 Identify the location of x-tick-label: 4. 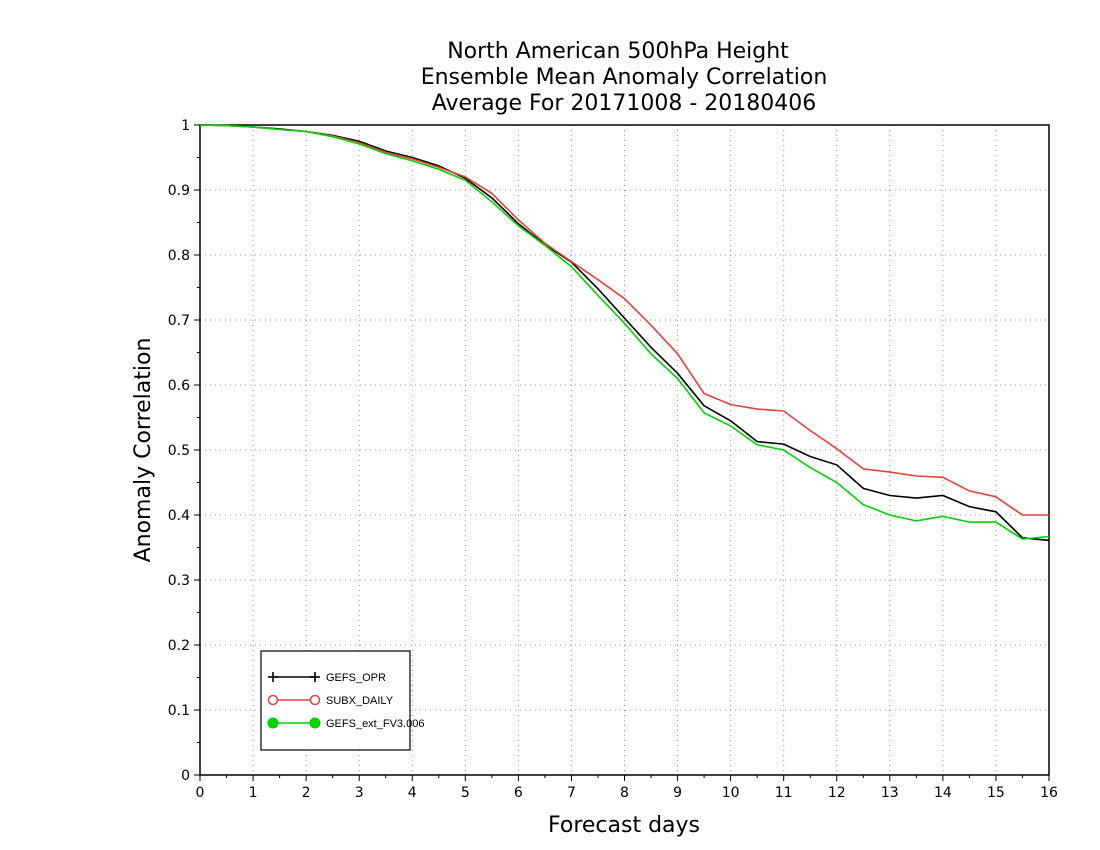
(412, 793).